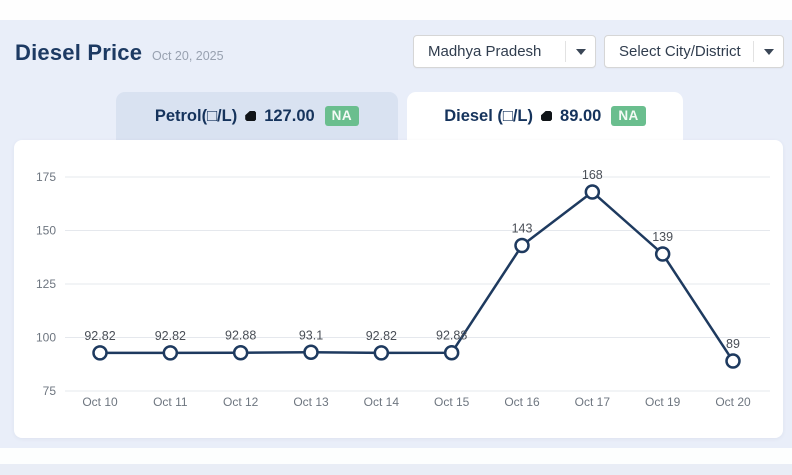  I want to click on y-tick-label: 75, so click(50, 391).